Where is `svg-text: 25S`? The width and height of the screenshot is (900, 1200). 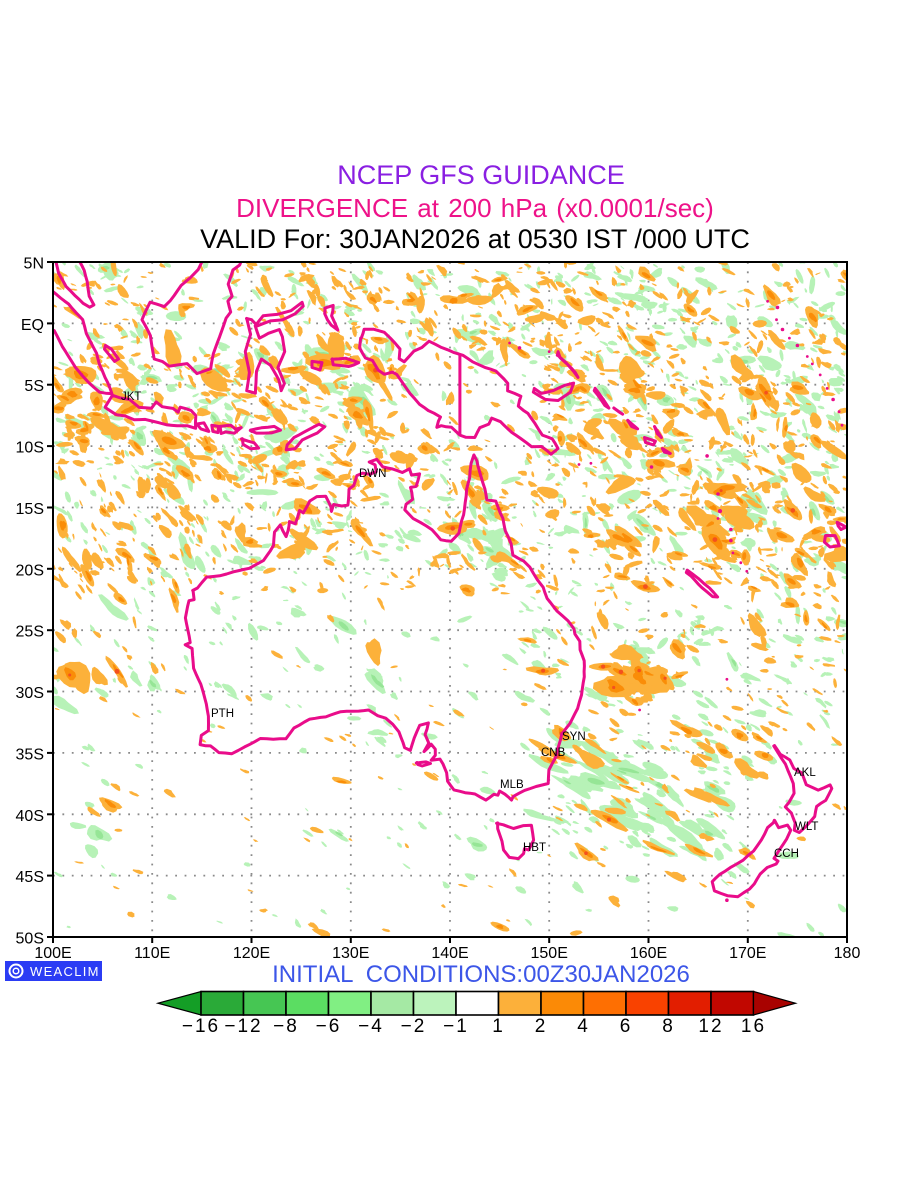 svg-text: 25S is located at coordinates (30, 632).